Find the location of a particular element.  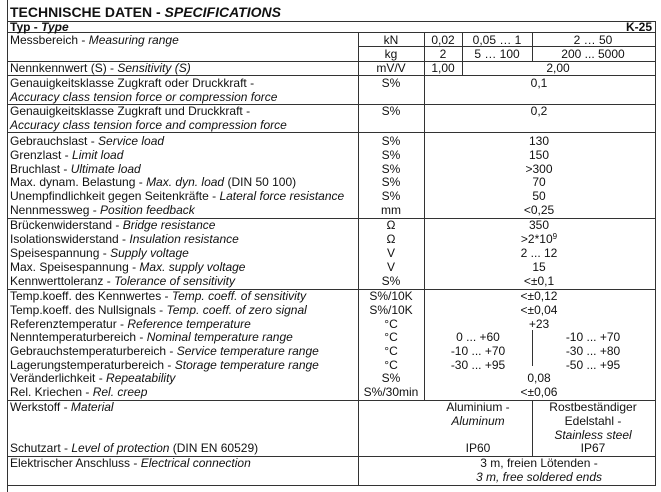

temperature-value: -50 ... +95 is located at coordinates (593, 365).